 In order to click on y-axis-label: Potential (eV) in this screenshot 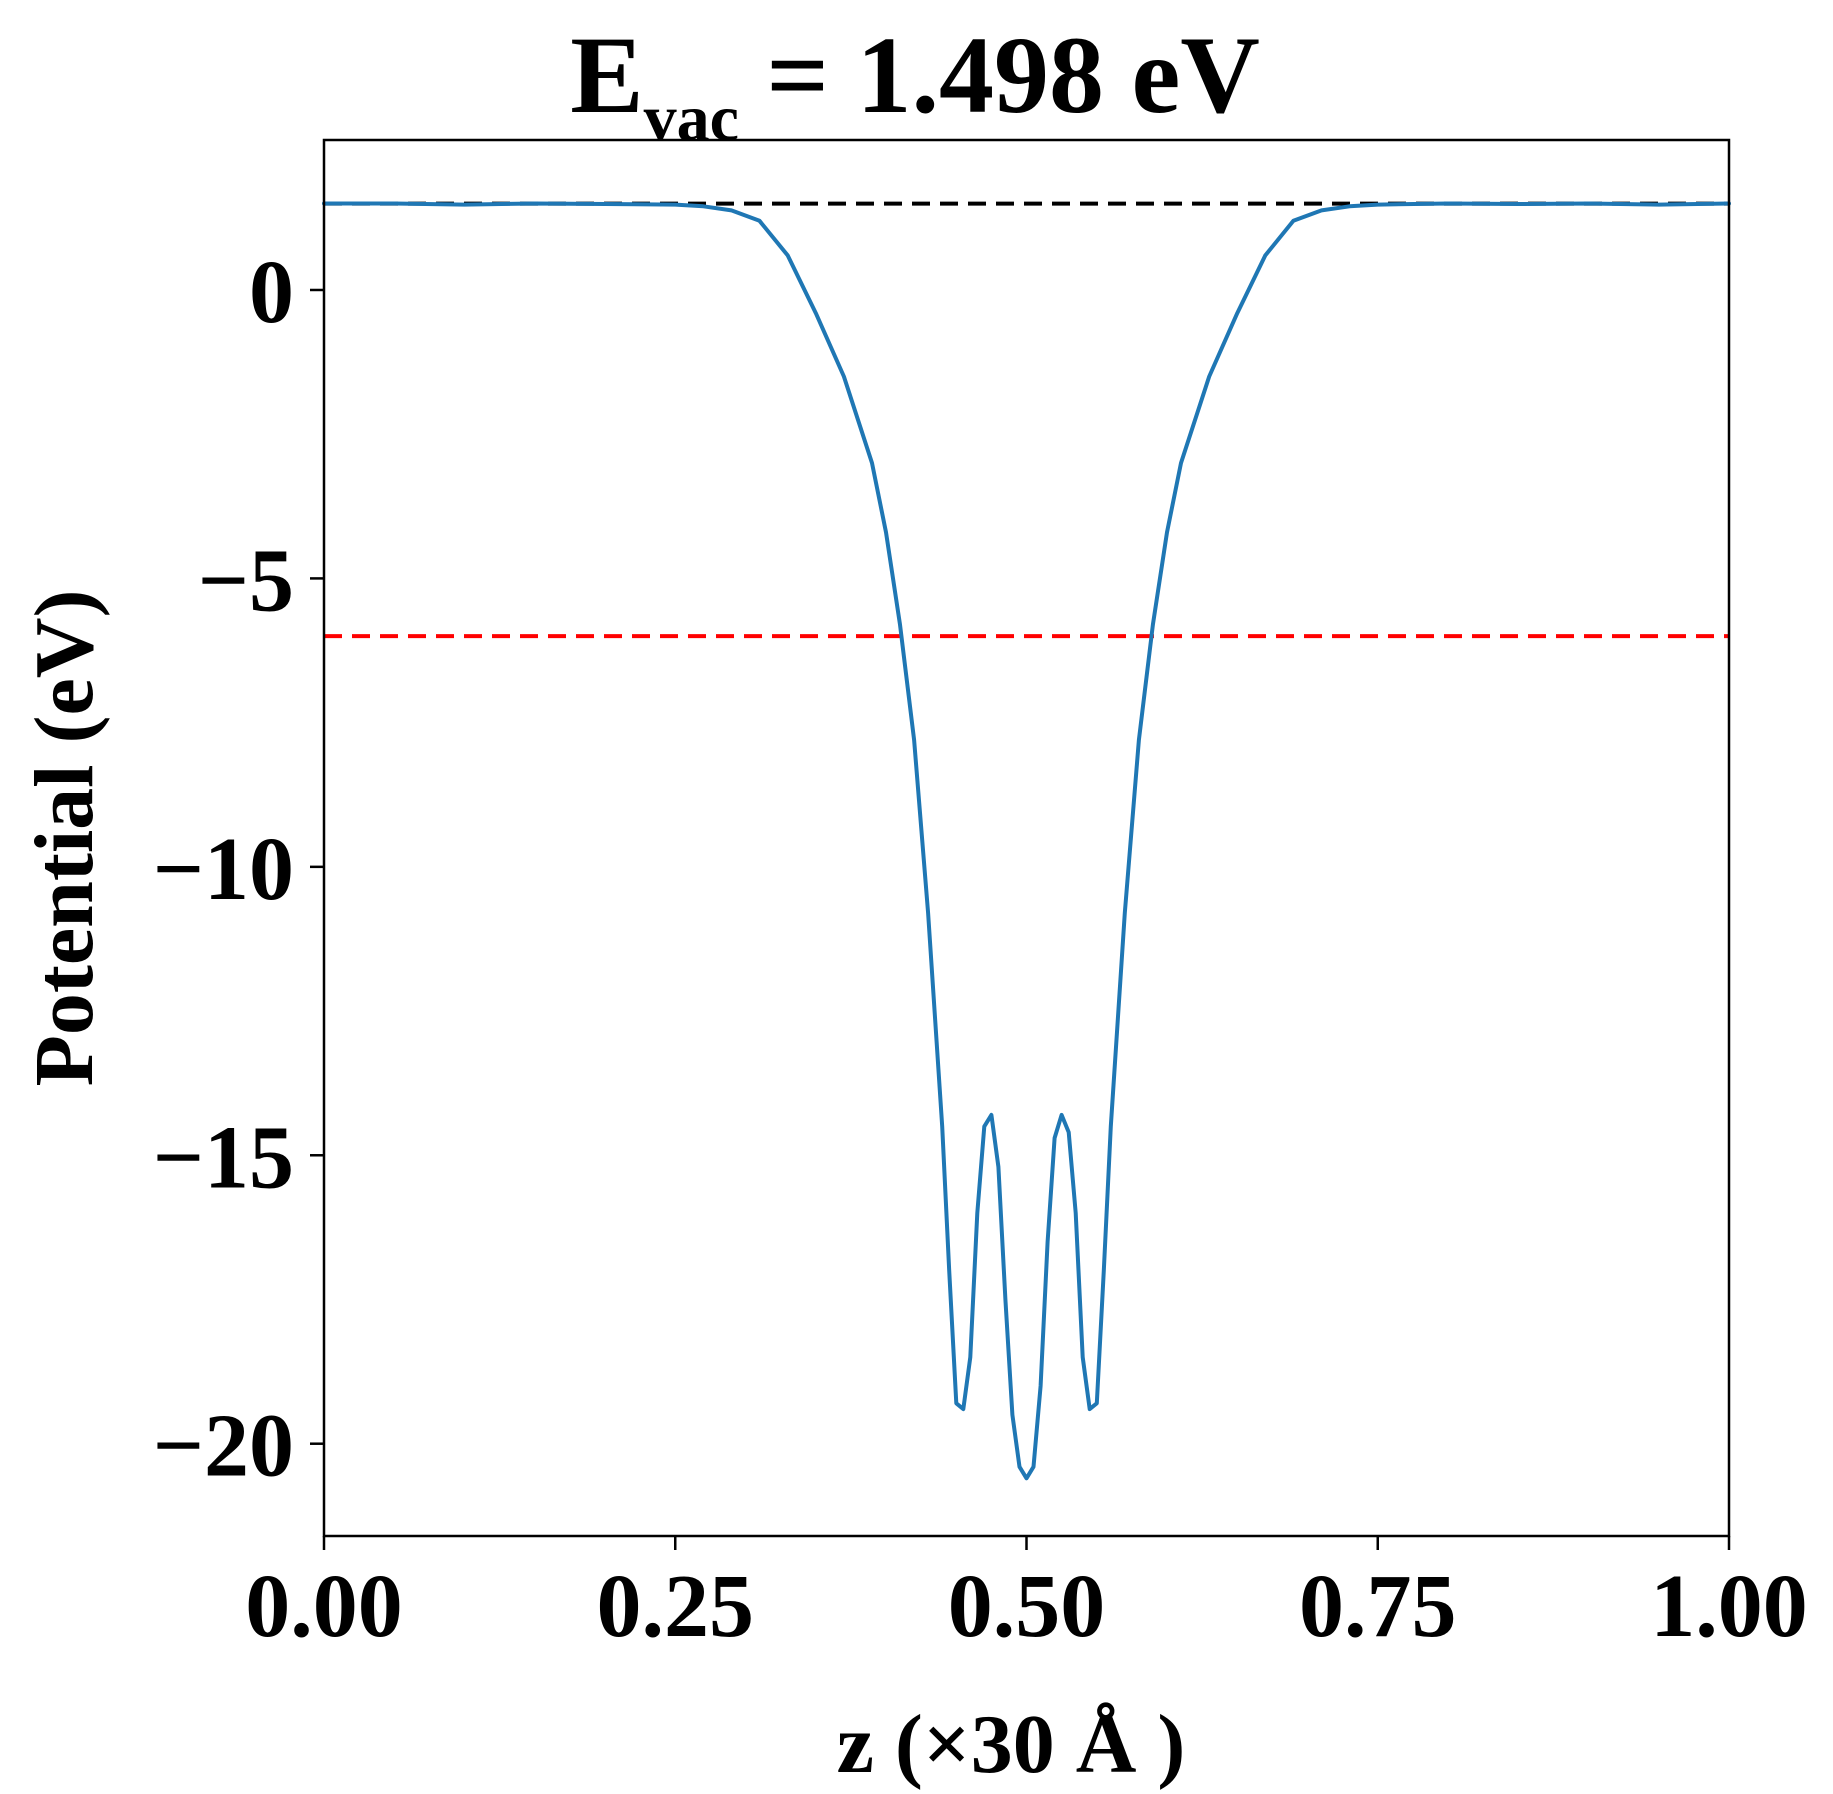, I will do `click(64, 838)`.